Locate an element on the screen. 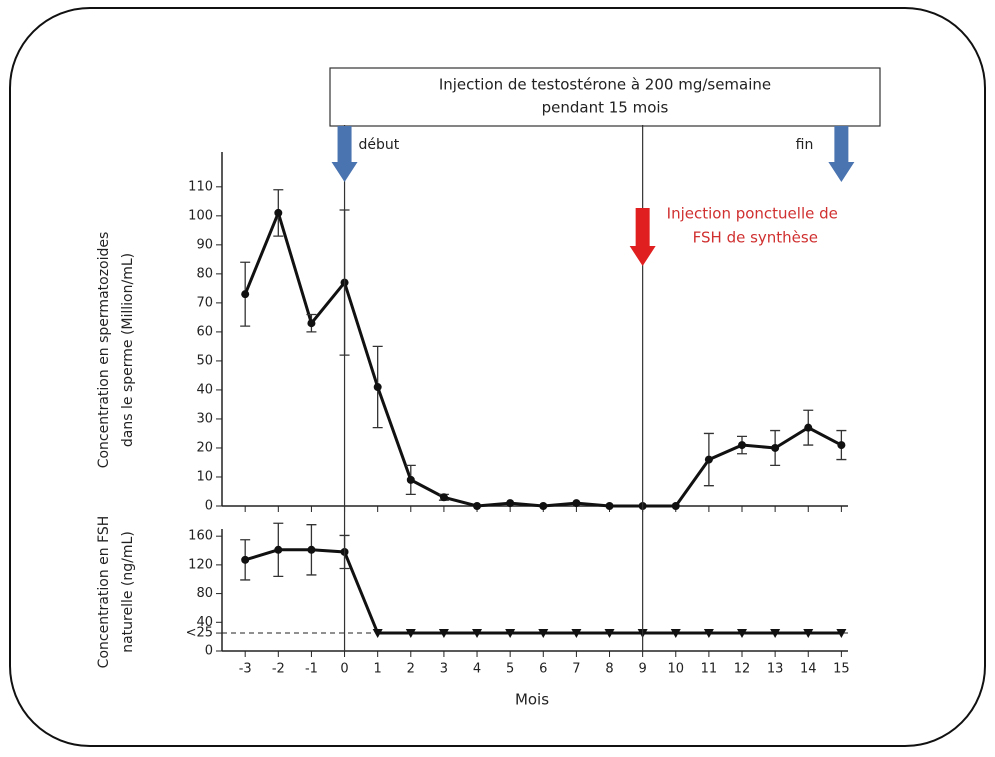 This screenshot has height=757, width=995. y-tick-label: 90 is located at coordinates (204, 244).